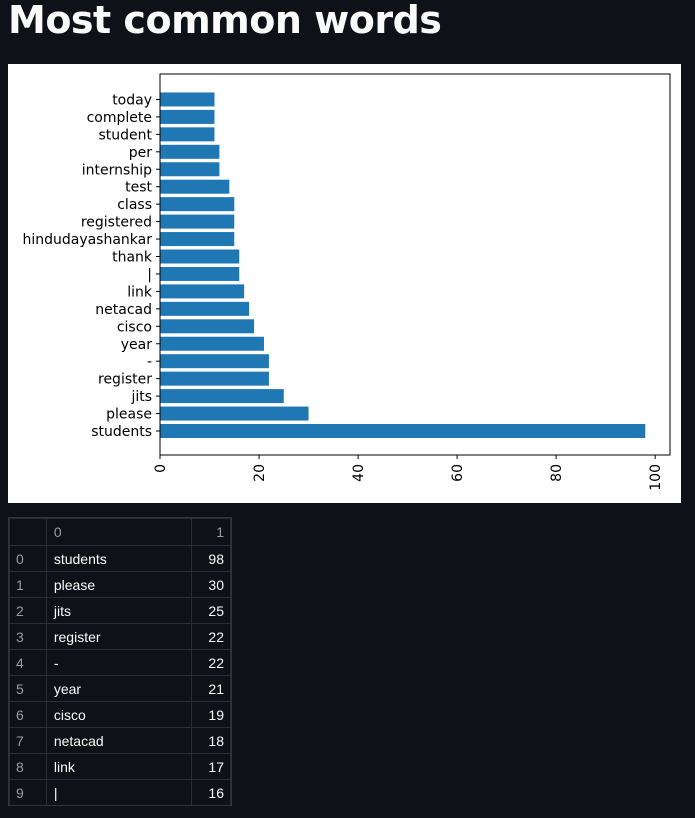  I want to click on table-row: 3 register 22, so click(120, 636).